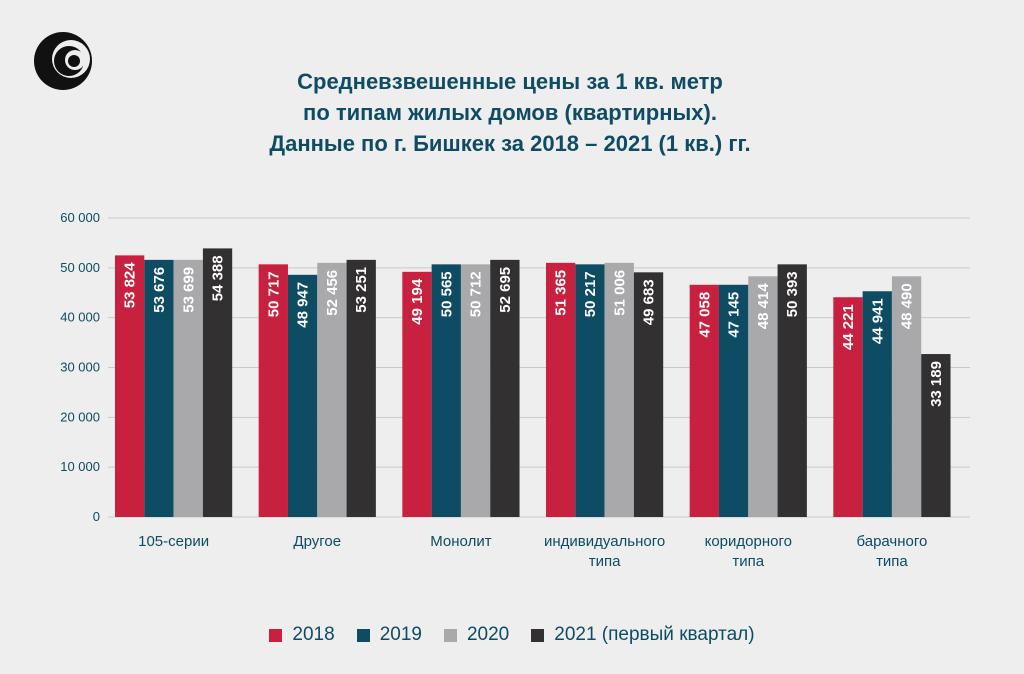  I want to click on y-tick-label: 30 000, so click(80, 367).